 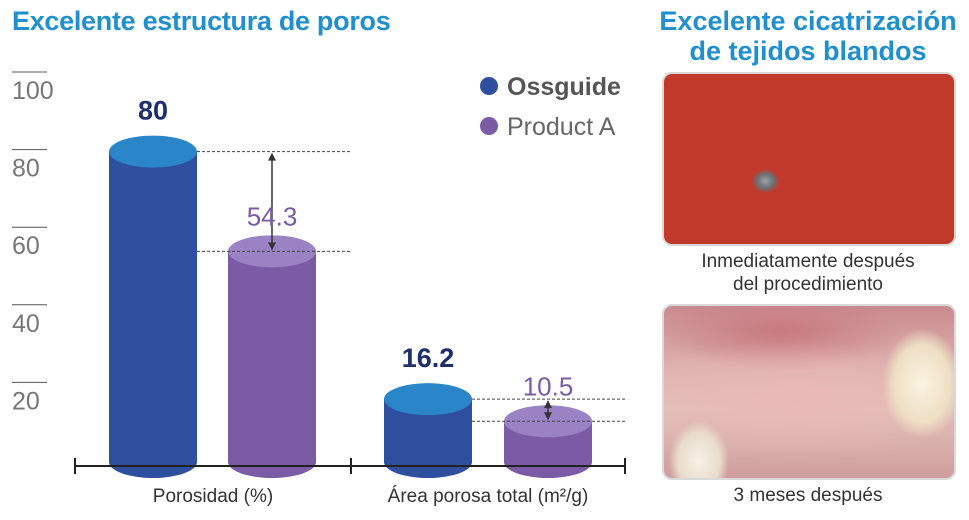 I want to click on photo-caption-1: Inmediatamente después del procedimiento, so click(x=808, y=273).